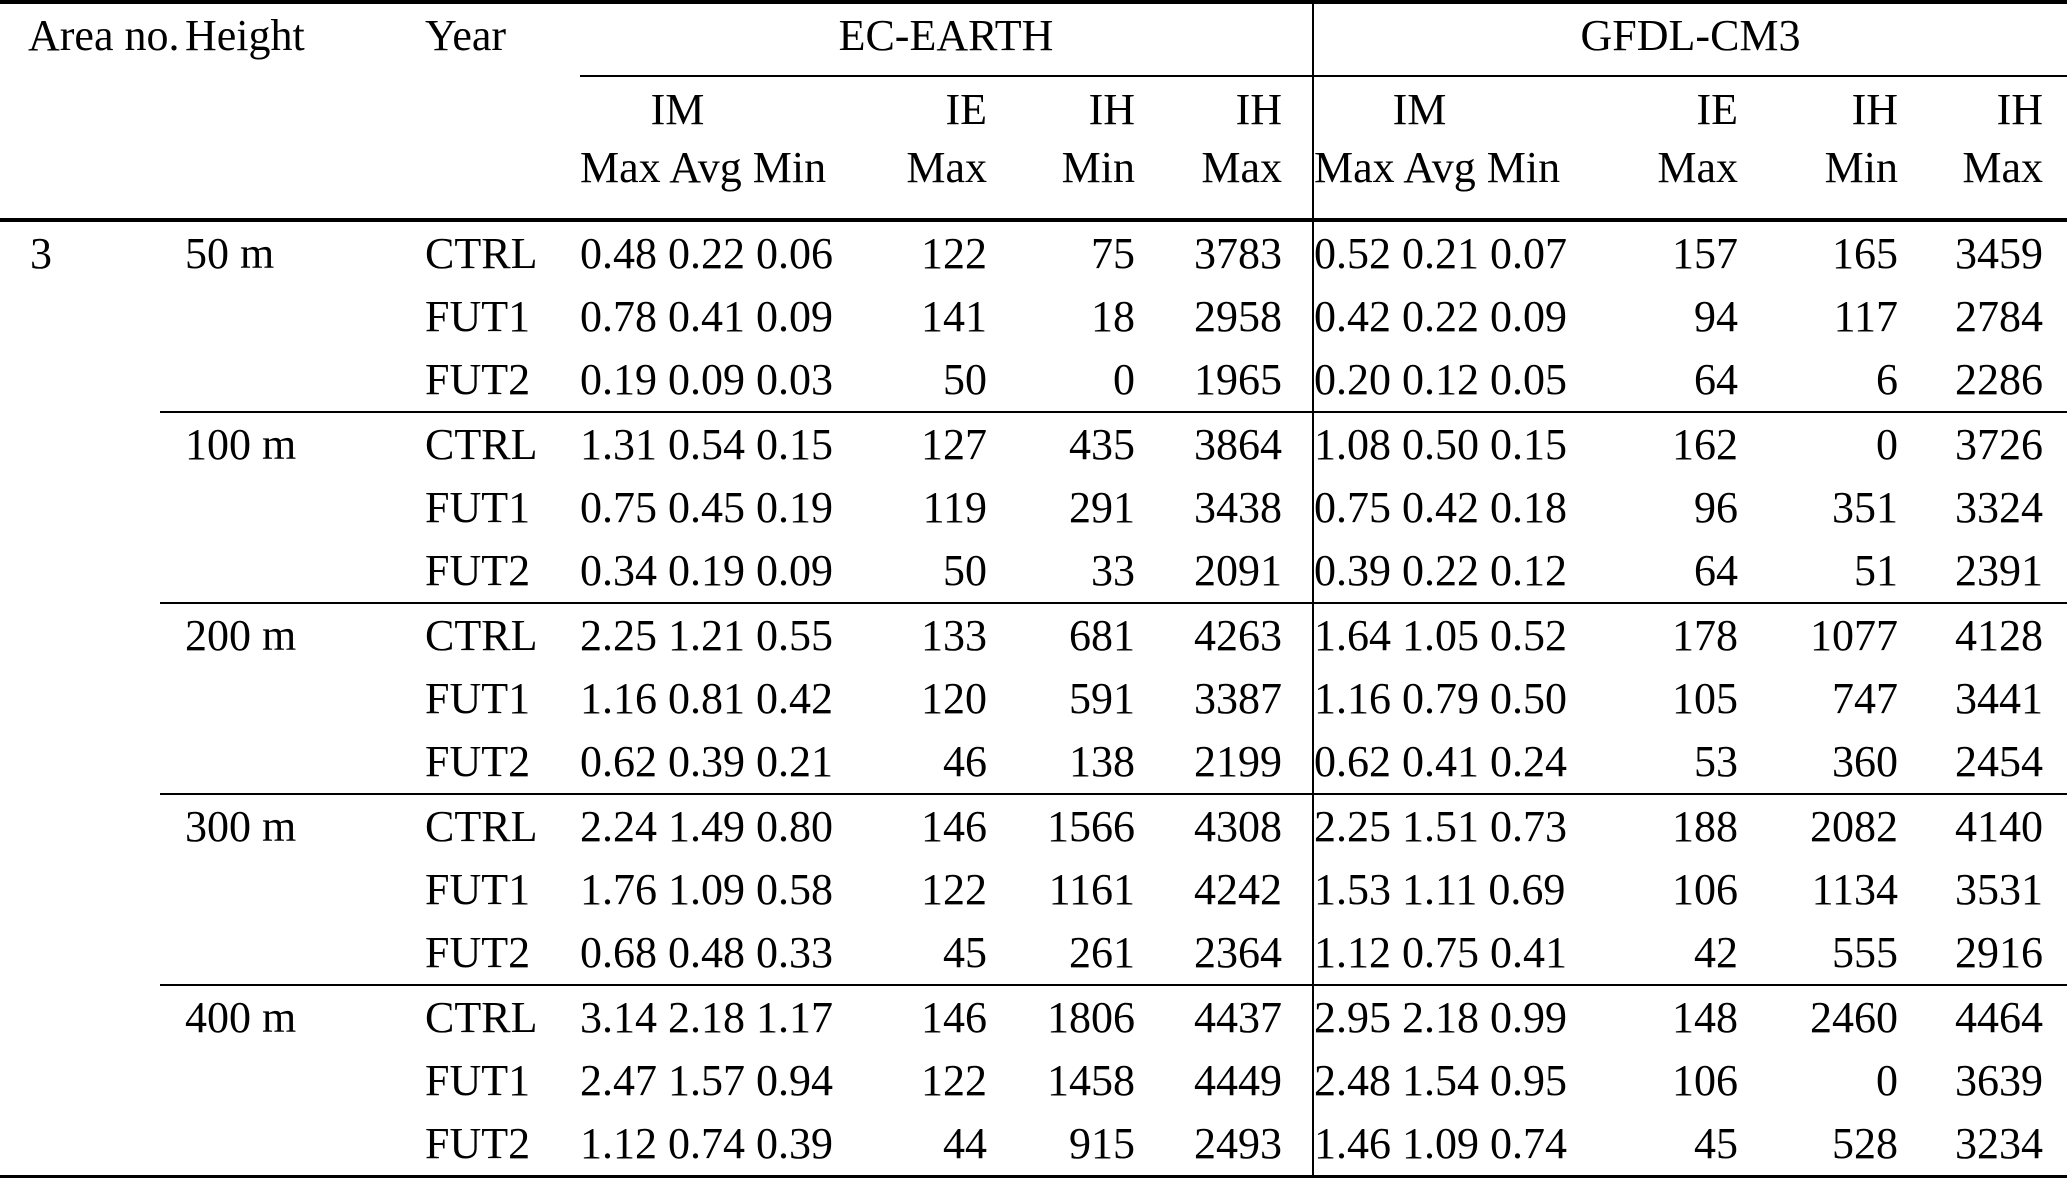 The width and height of the screenshot is (2067, 1178). Describe the element at coordinates (1070, 1016) in the screenshot. I see `ec-ih-min-cell: 1806` at that location.